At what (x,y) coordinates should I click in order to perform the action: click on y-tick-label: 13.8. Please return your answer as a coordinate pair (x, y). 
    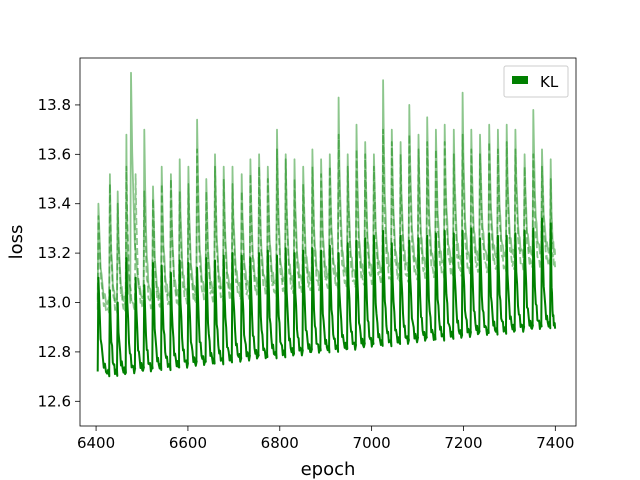
    Looking at the image, I should click on (54, 105).